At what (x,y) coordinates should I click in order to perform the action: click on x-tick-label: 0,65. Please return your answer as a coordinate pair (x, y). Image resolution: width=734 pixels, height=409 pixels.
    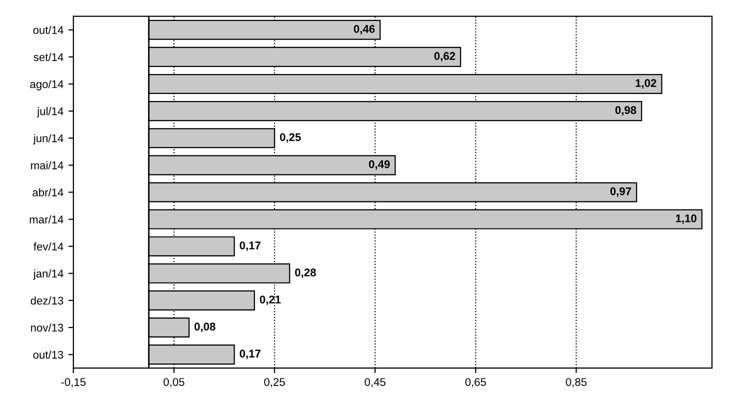
    Looking at the image, I should click on (475, 383).